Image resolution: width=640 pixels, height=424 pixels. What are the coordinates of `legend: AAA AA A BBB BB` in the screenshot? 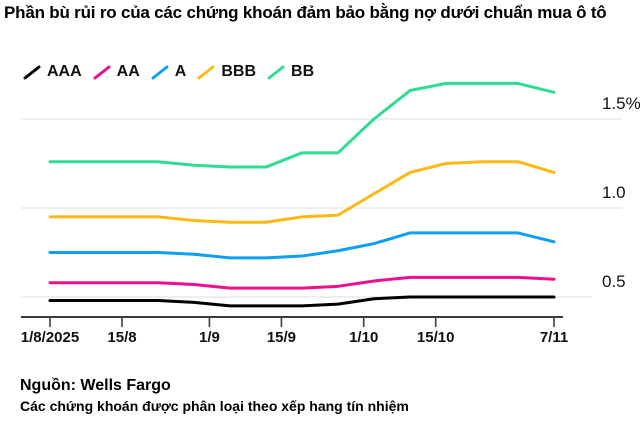 It's located at (168, 72).